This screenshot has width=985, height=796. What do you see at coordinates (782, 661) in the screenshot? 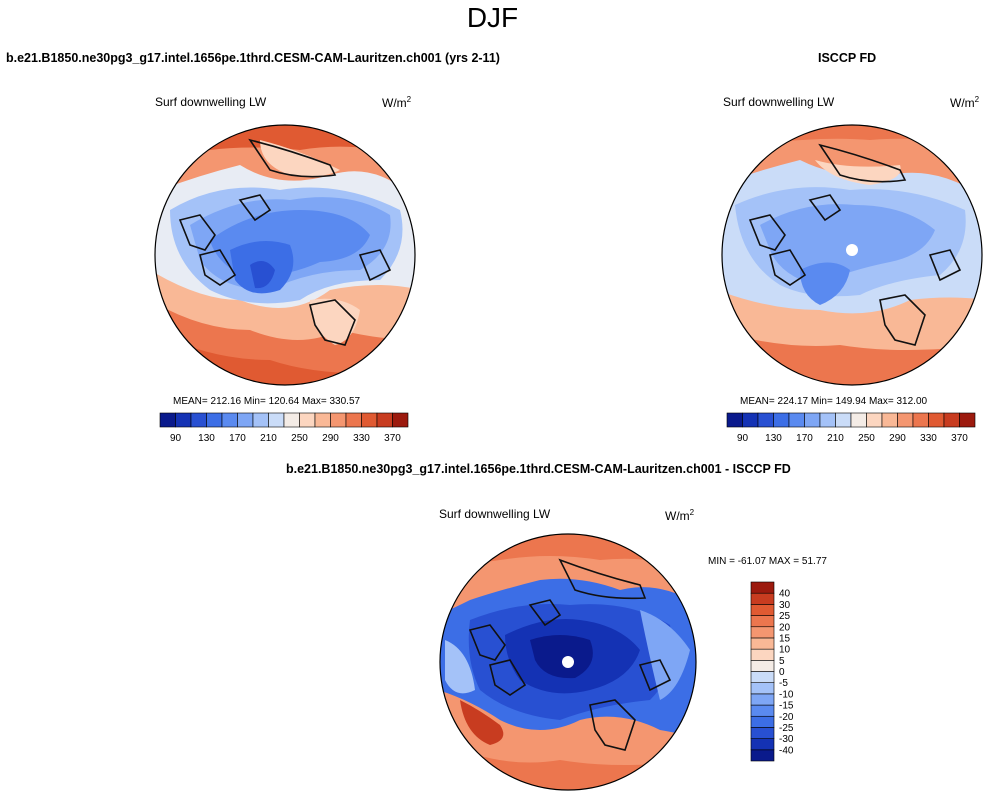
I see `panel3-colorbar-label: 5` at bounding box center [782, 661].